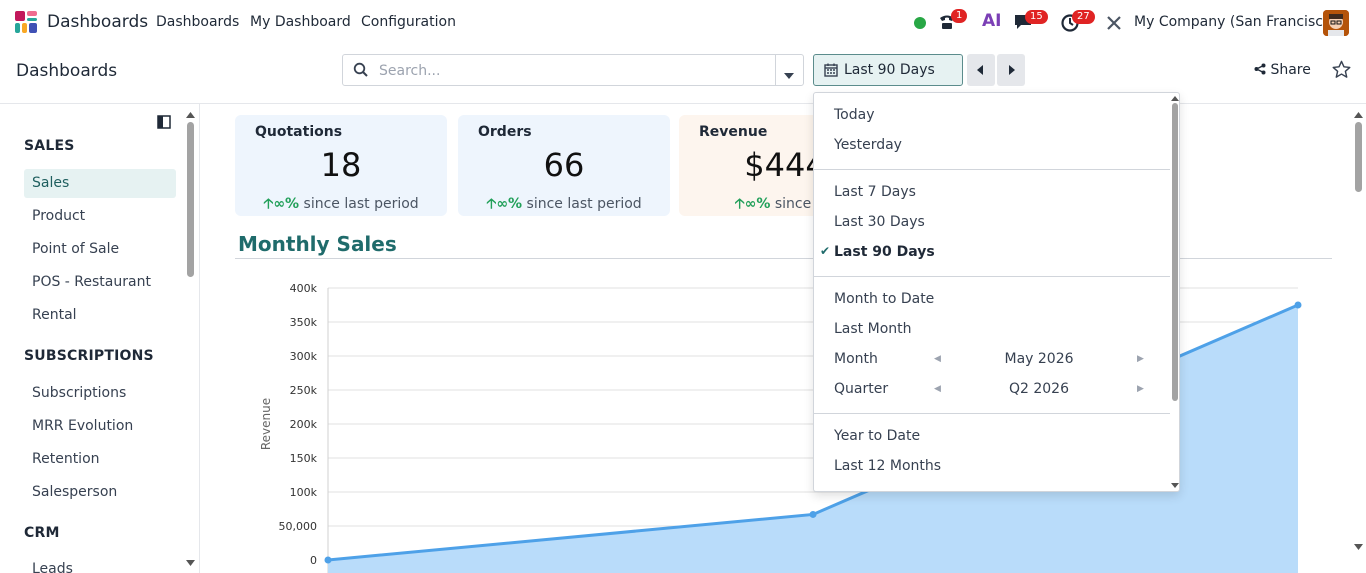 The height and width of the screenshot is (573, 1366). What do you see at coordinates (775, 70) in the screenshot?
I see `search-divider` at bounding box center [775, 70].